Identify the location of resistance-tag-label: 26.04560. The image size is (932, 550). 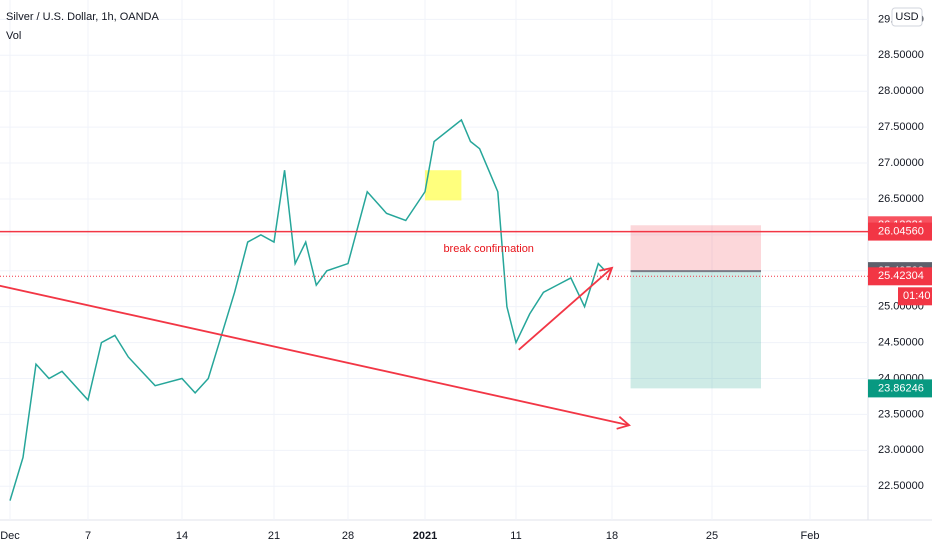
(901, 231).